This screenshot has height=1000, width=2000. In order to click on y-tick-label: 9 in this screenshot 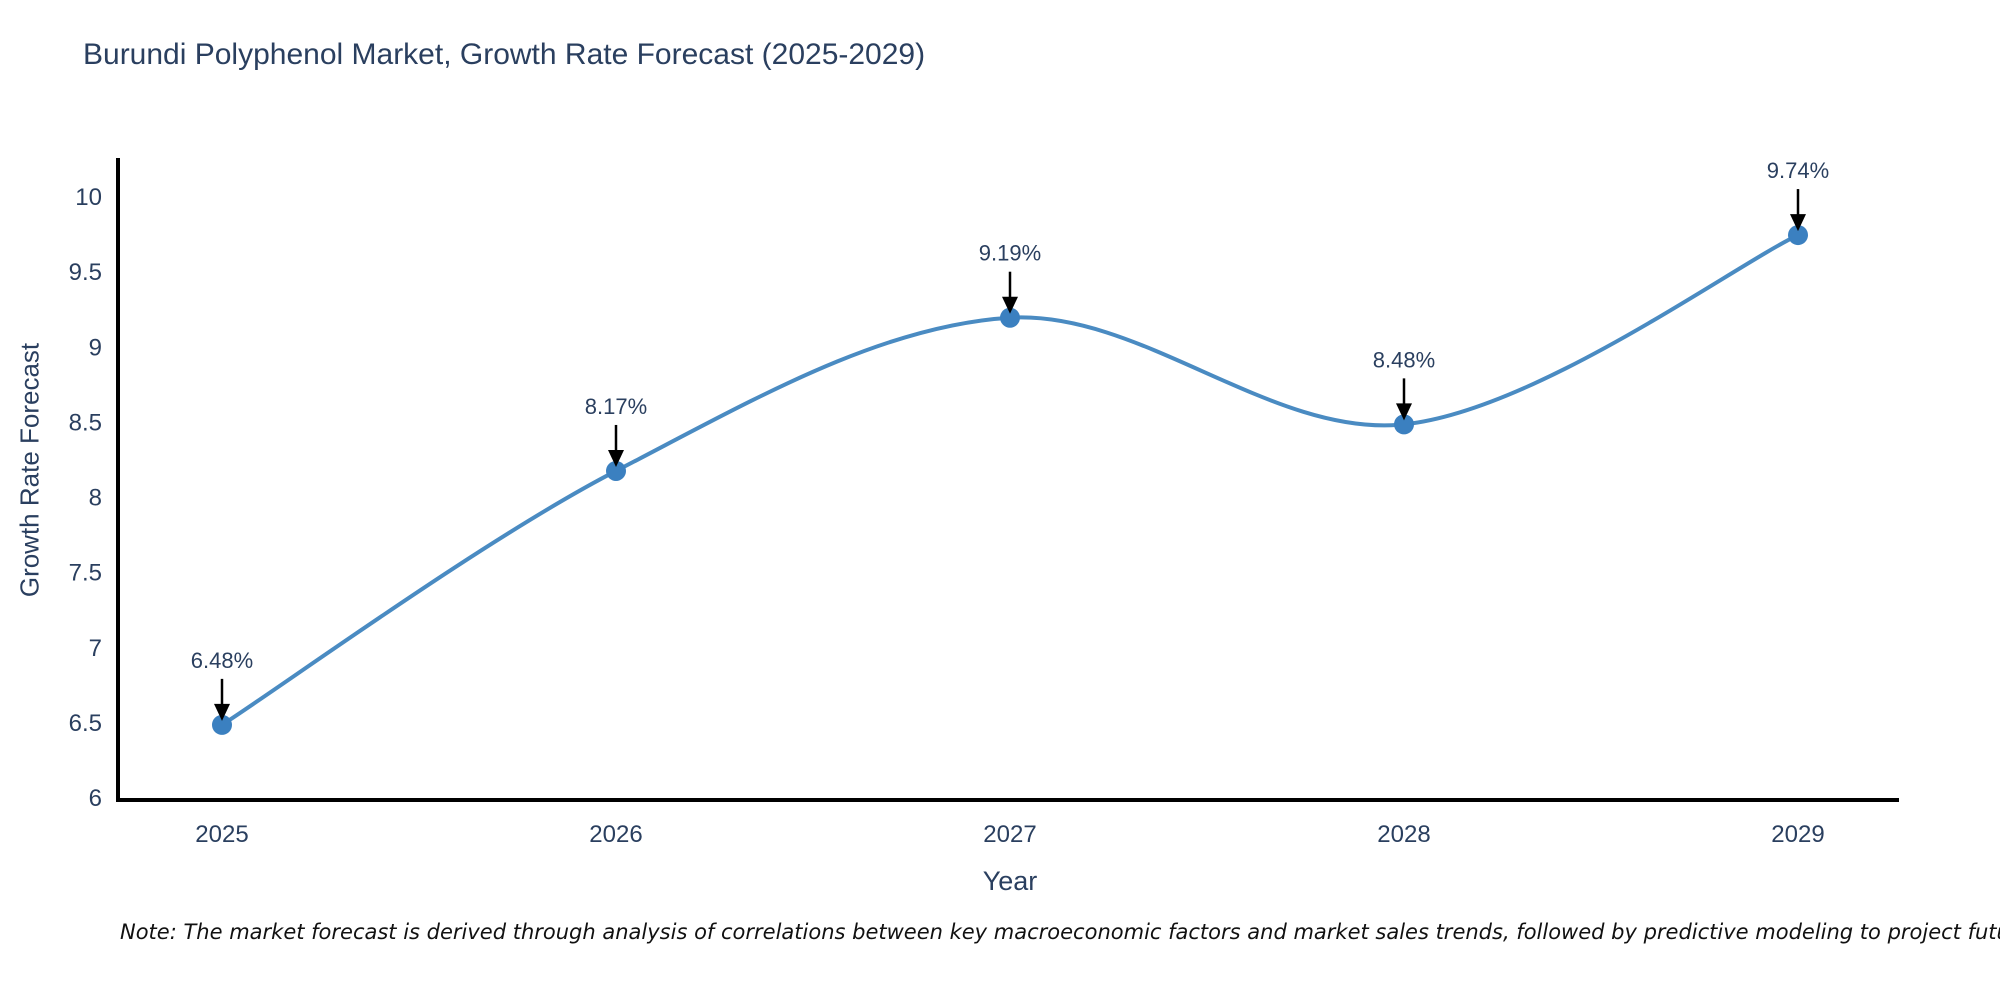, I will do `click(95, 347)`.